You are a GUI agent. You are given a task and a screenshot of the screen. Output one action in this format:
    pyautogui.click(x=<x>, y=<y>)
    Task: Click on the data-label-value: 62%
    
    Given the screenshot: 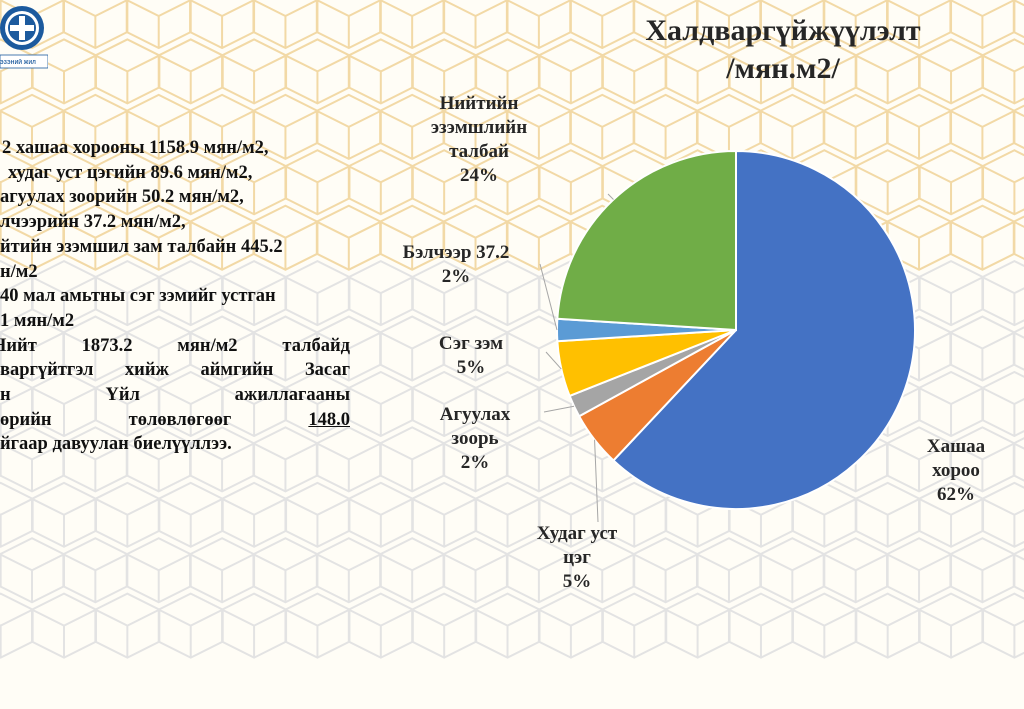 What is the action you would take?
    pyautogui.click(x=956, y=494)
    